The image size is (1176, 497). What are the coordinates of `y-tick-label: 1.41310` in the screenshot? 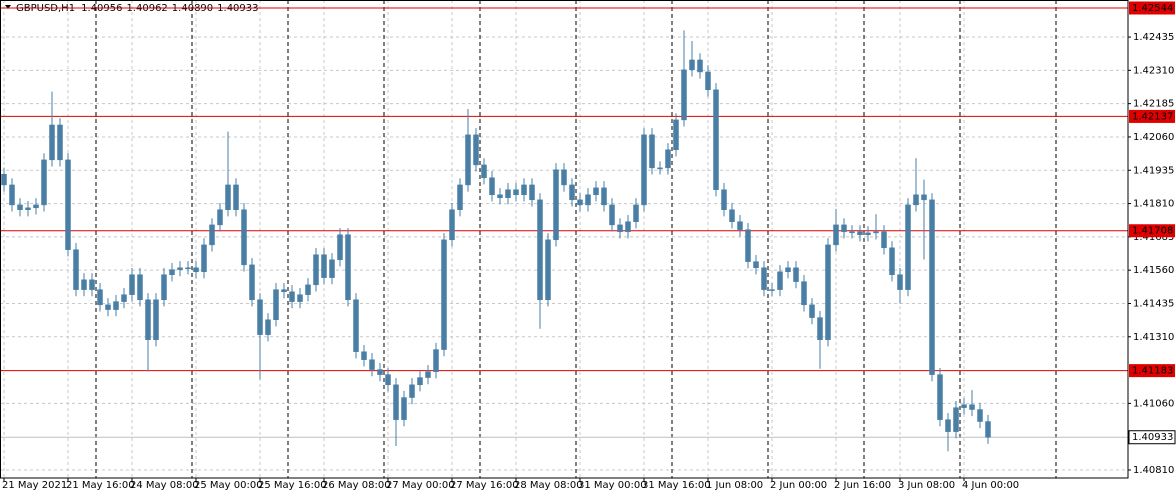 It's located at (1153, 337).